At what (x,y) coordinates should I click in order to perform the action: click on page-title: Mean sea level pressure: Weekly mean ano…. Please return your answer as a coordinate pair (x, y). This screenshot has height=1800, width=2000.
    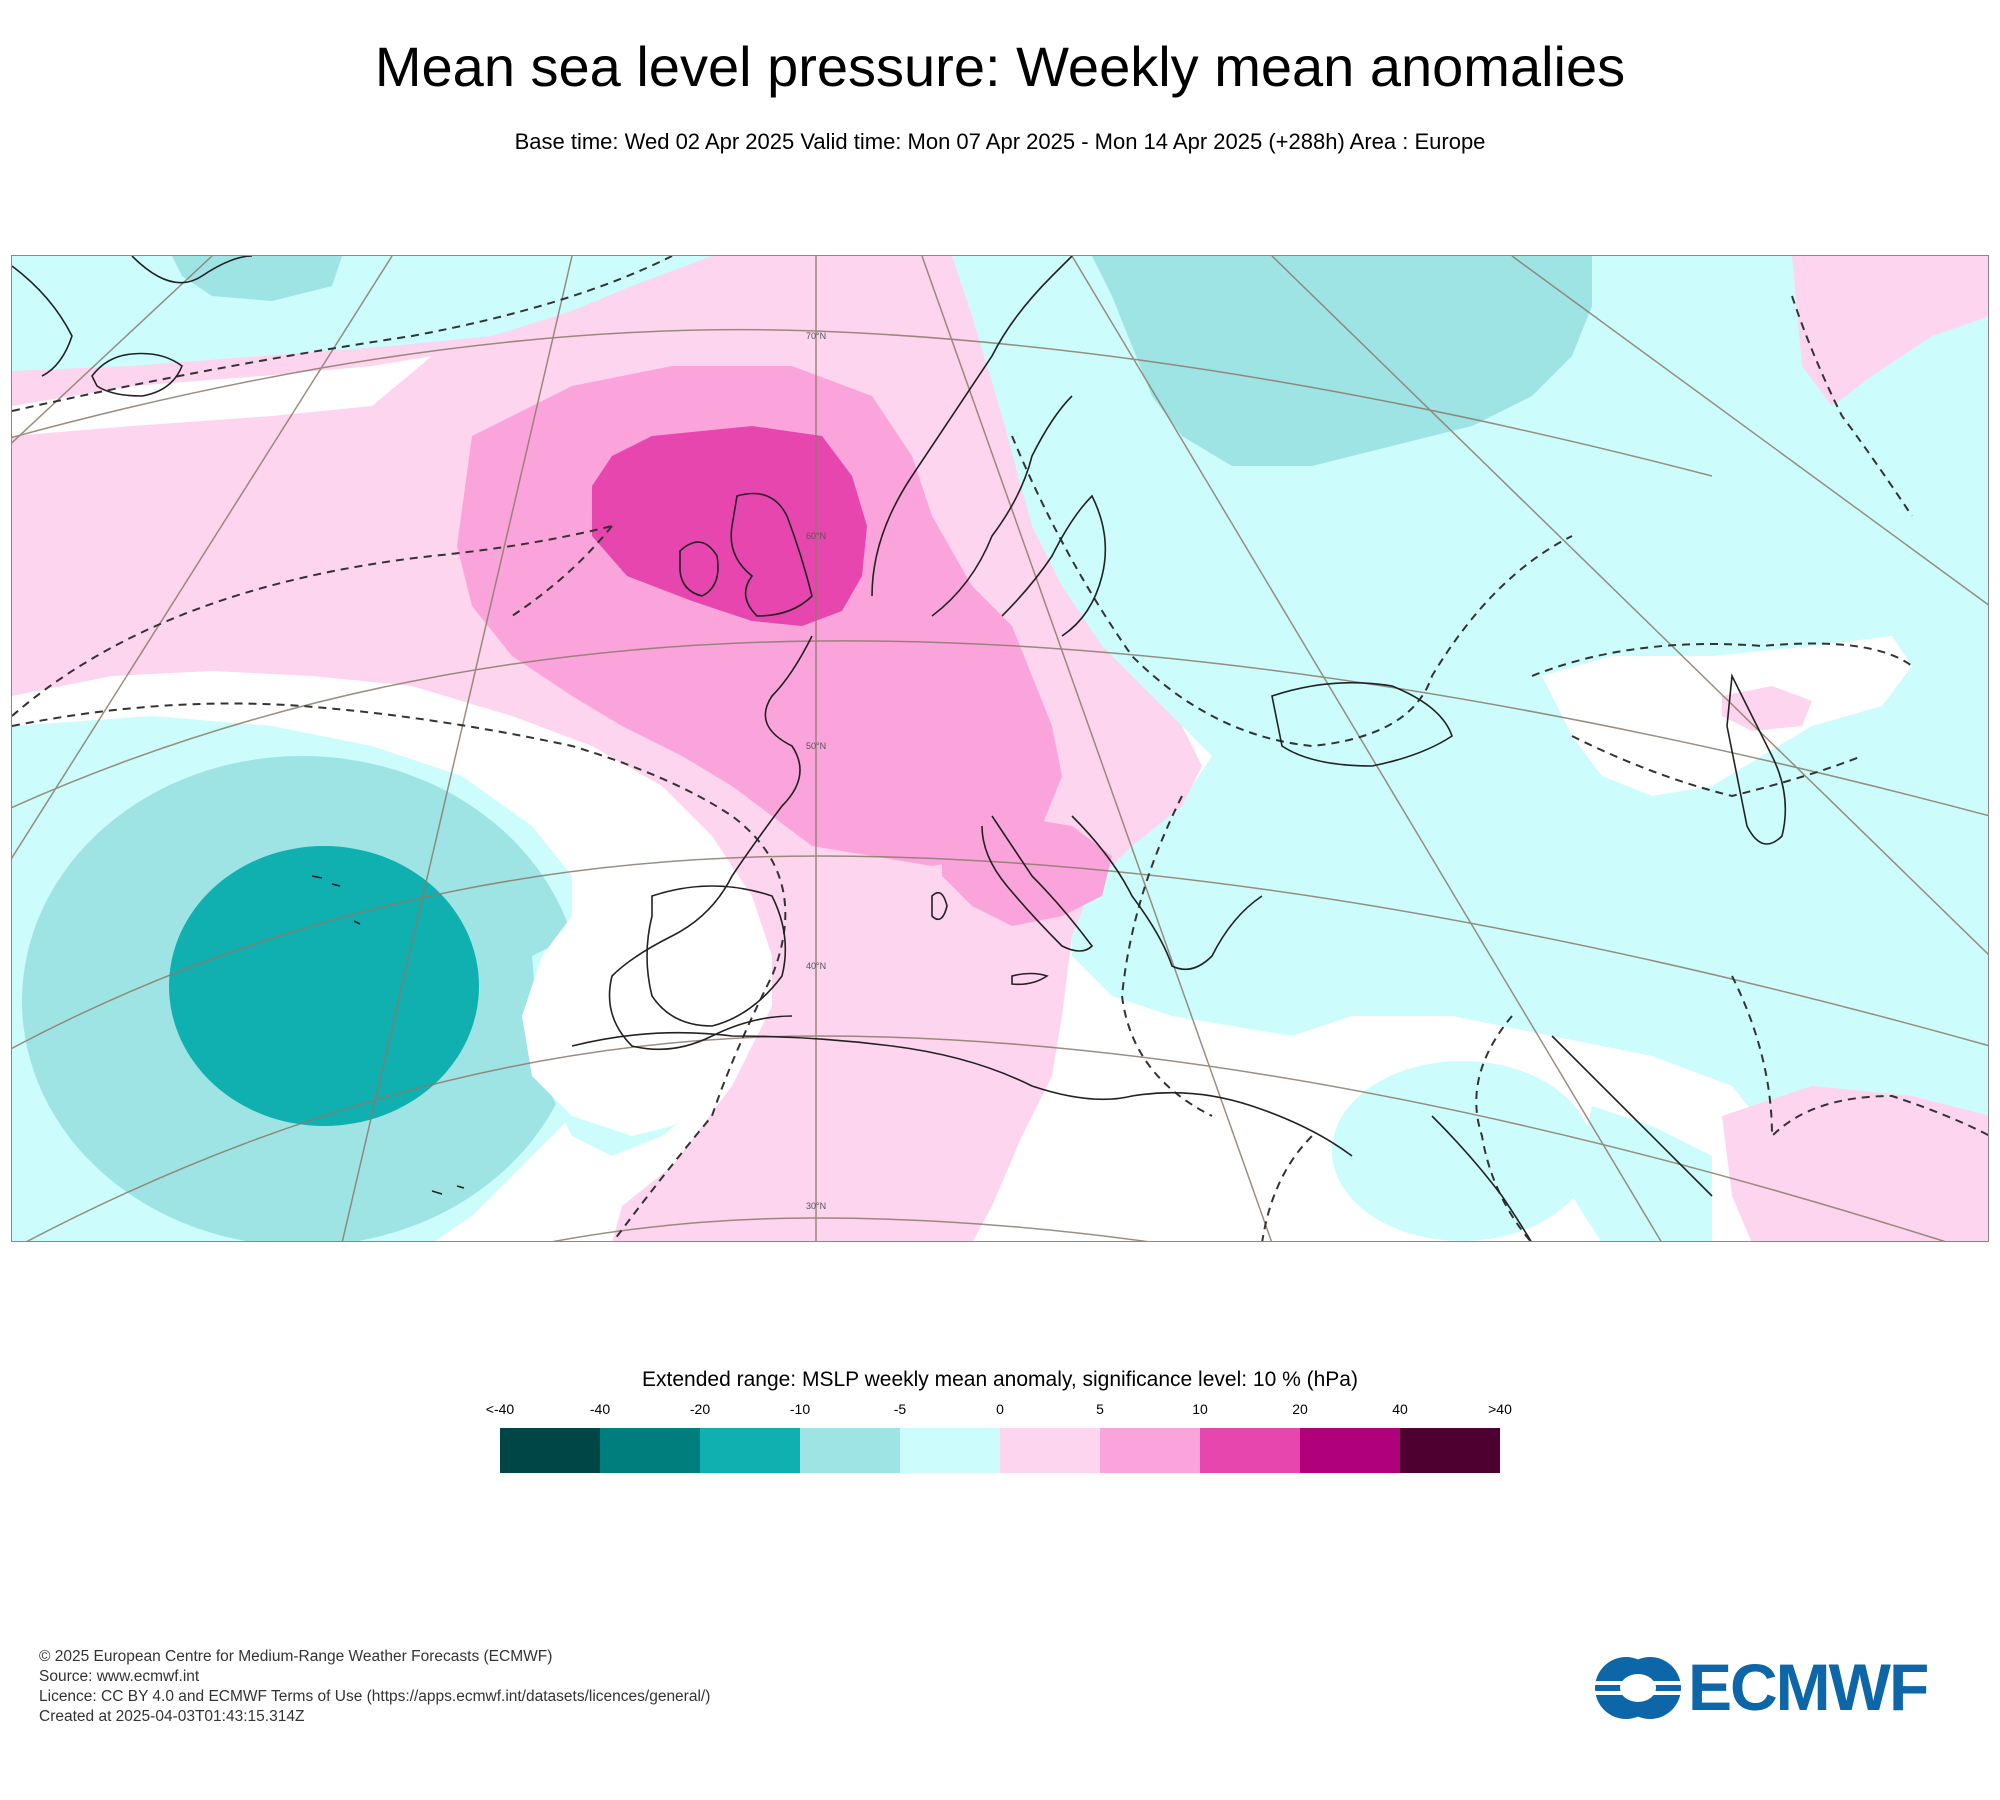
    Looking at the image, I should click on (1000, 66).